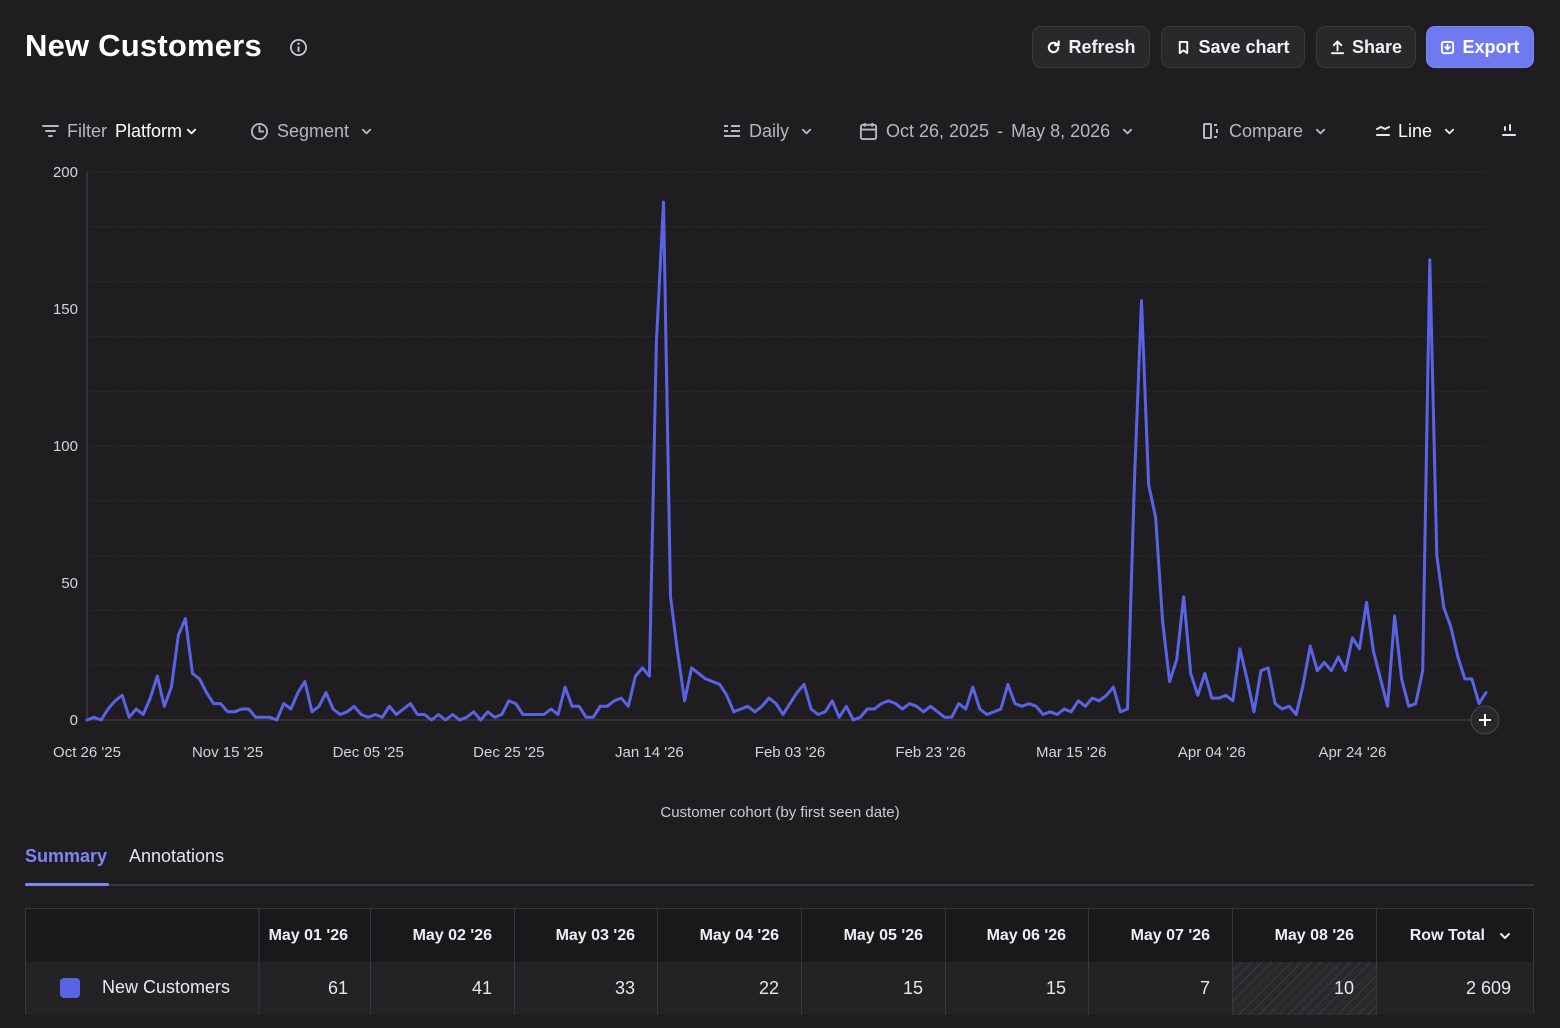 This screenshot has width=1560, height=1028. What do you see at coordinates (308, 935) in the screenshot?
I see `column-header: May 01 '26` at bounding box center [308, 935].